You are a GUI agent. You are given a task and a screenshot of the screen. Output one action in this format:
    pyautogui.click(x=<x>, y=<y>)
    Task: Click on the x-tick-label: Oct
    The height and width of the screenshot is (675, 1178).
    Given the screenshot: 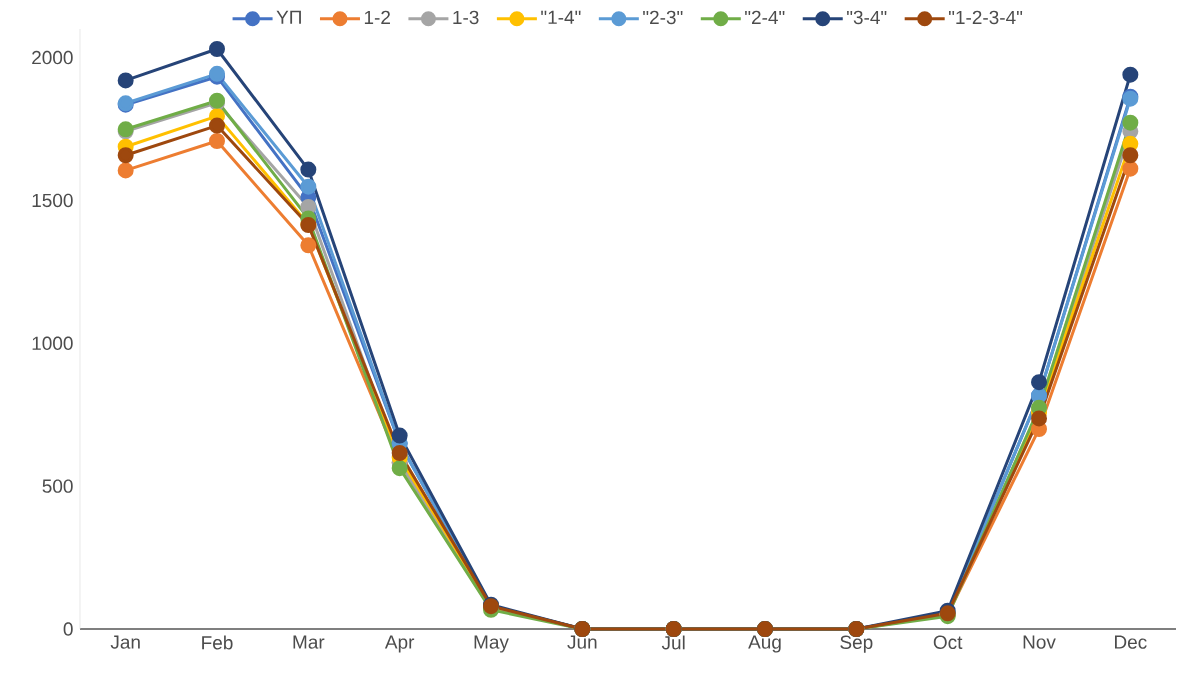 What is the action you would take?
    pyautogui.click(x=948, y=642)
    